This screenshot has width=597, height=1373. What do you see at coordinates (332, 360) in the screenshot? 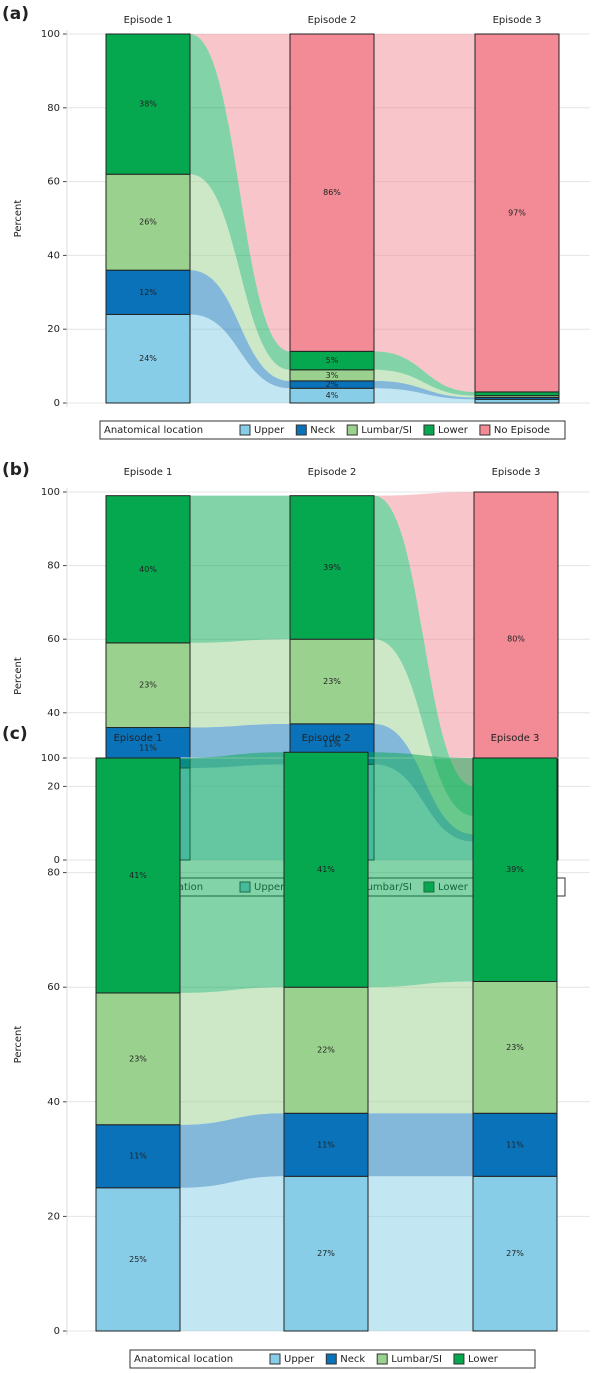
I see `value-label: 5%` at bounding box center [332, 360].